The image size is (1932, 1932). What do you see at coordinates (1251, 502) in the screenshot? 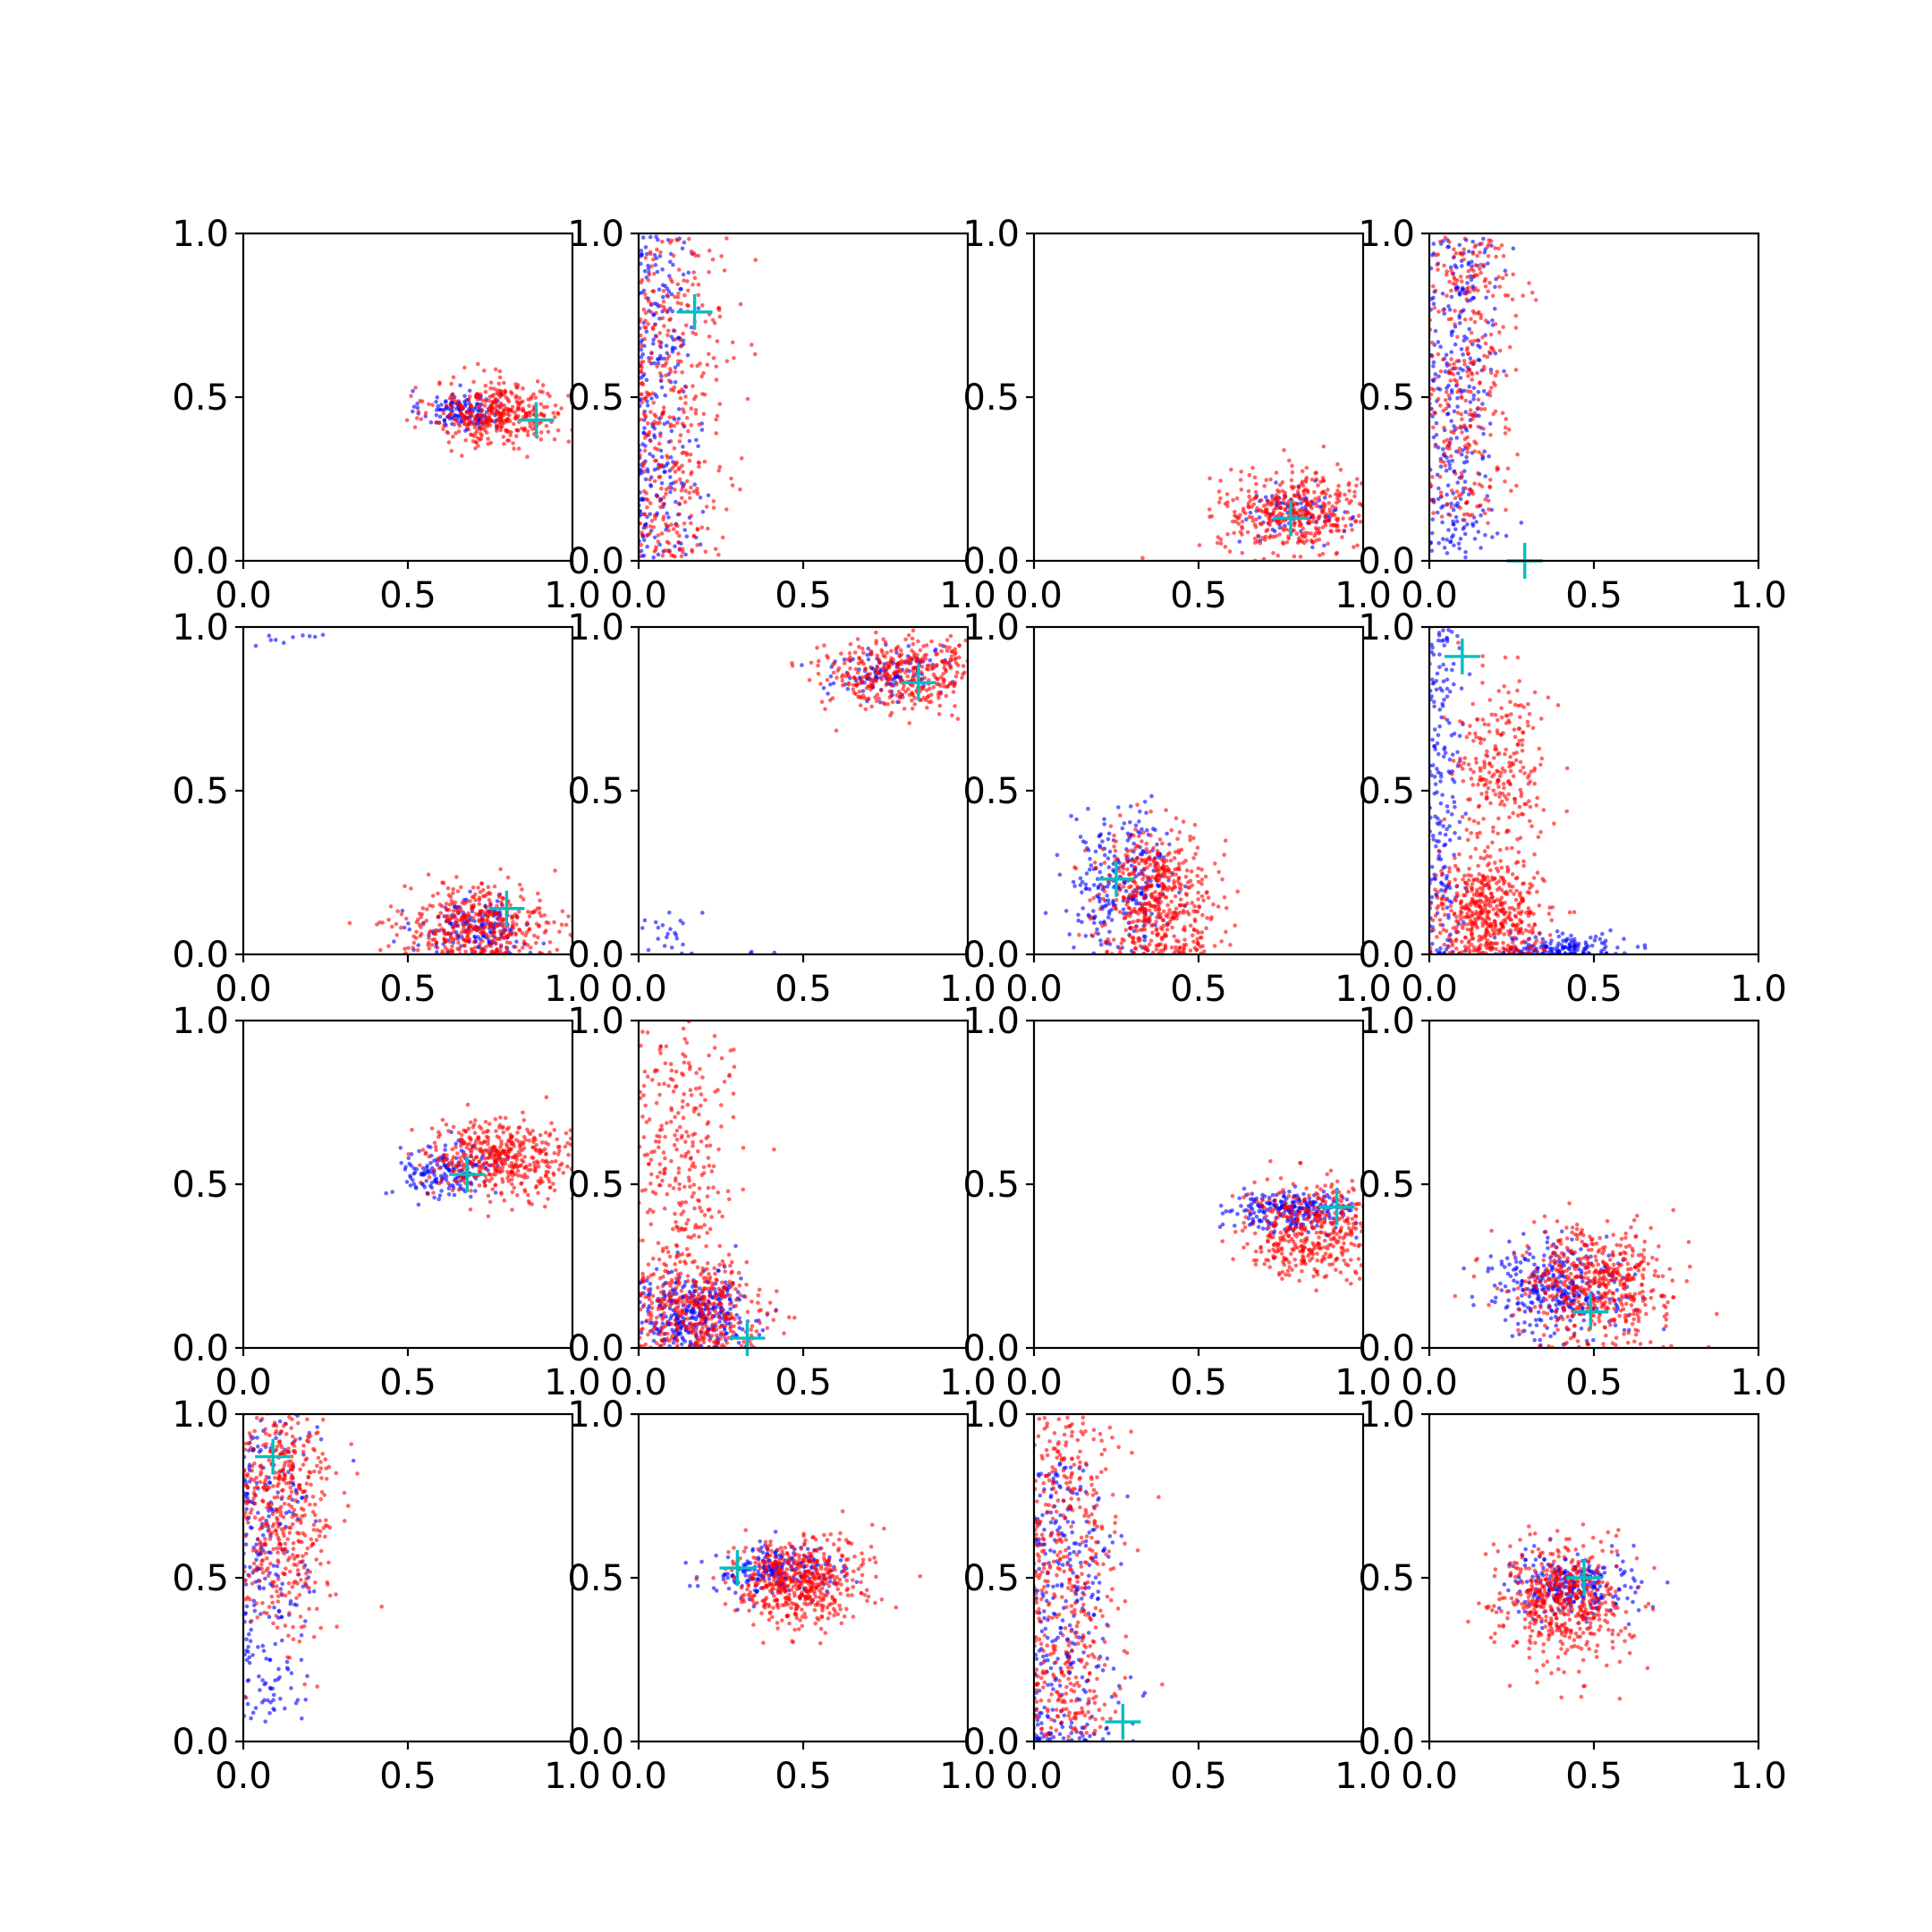
I see `plot-area` at bounding box center [1251, 502].